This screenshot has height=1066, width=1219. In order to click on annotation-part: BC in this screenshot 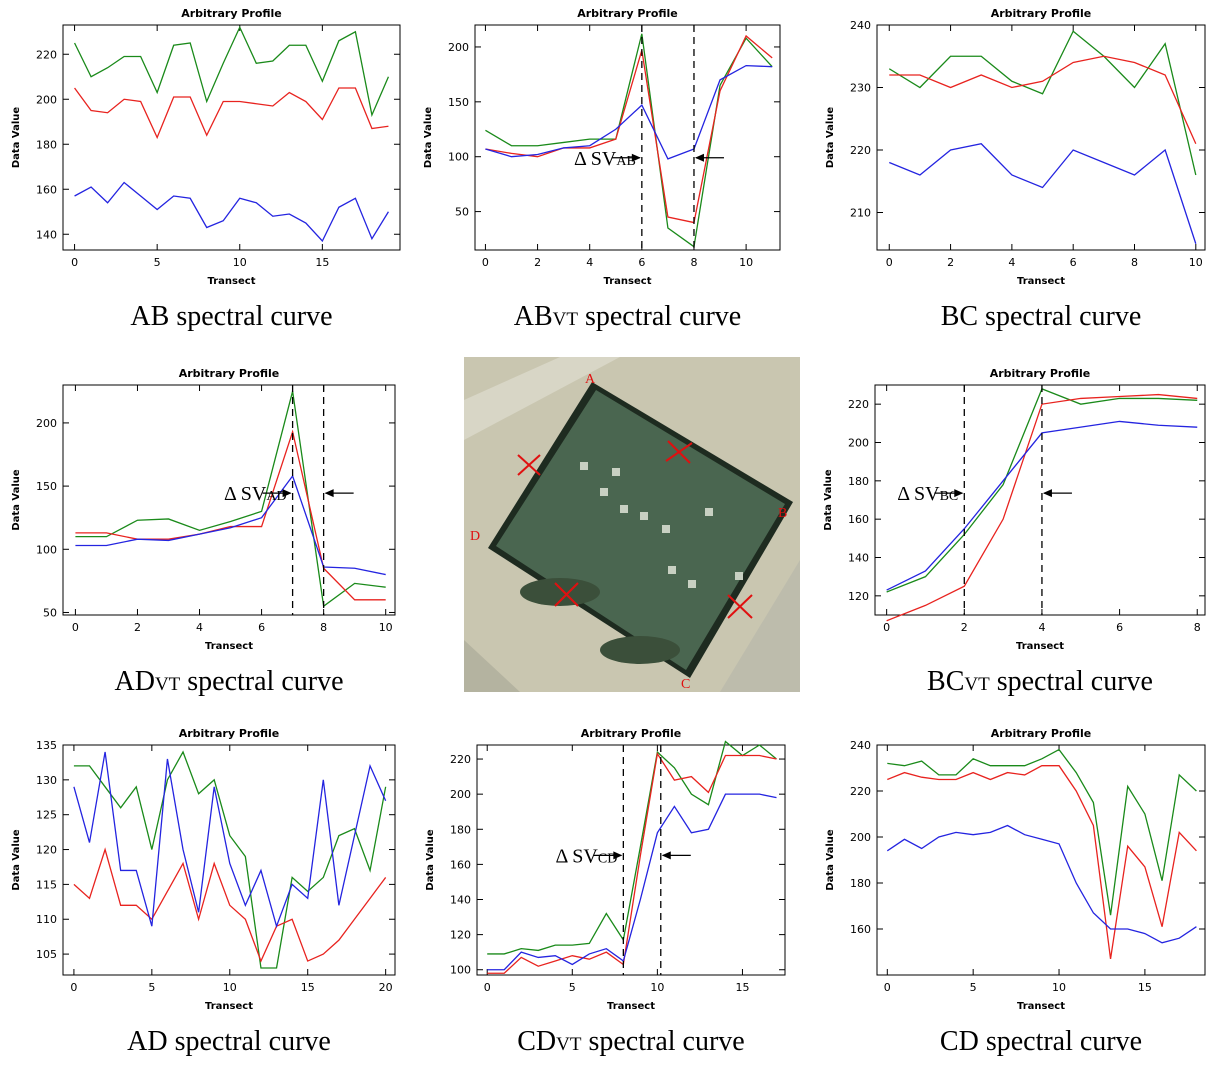, I will do `click(949, 496)`.